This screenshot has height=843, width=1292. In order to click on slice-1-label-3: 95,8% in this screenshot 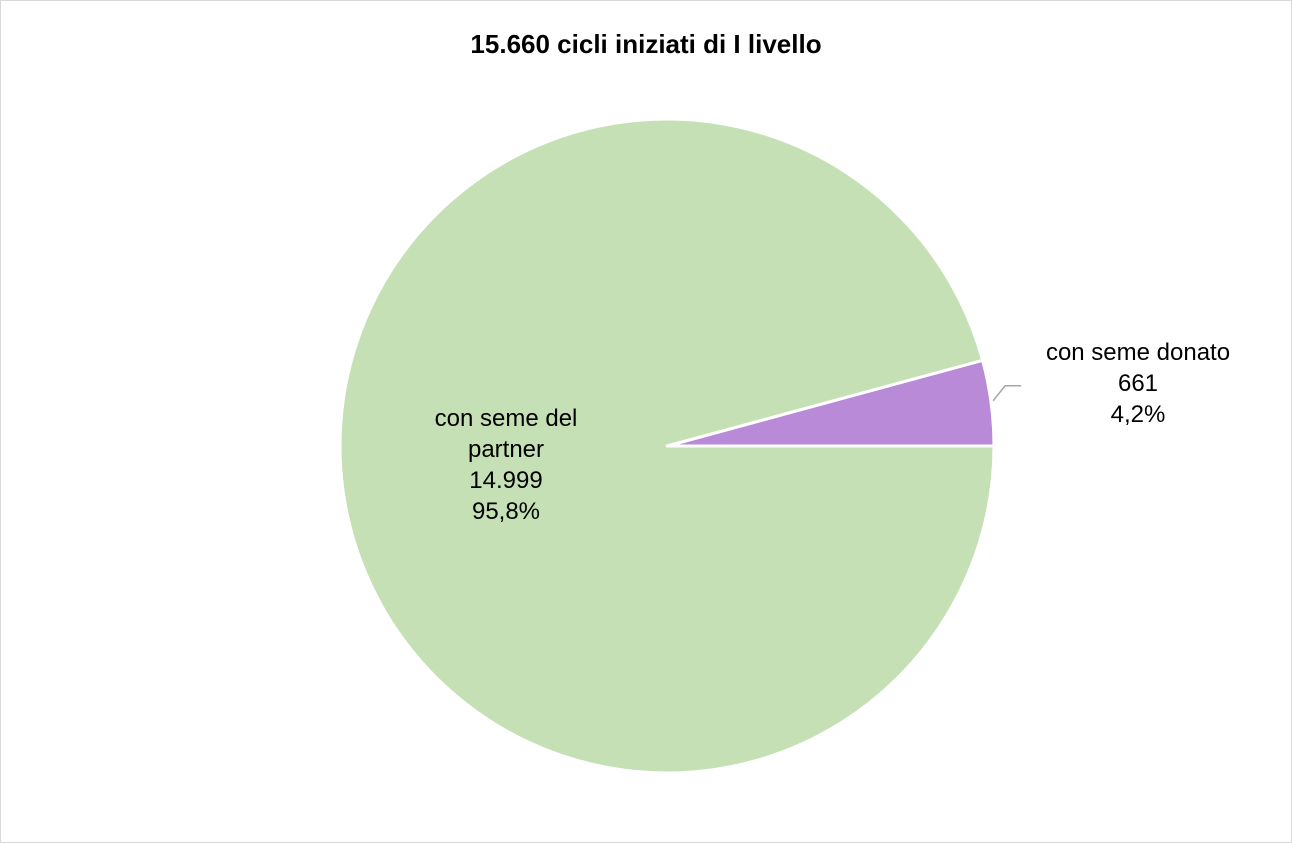, I will do `click(506, 511)`.